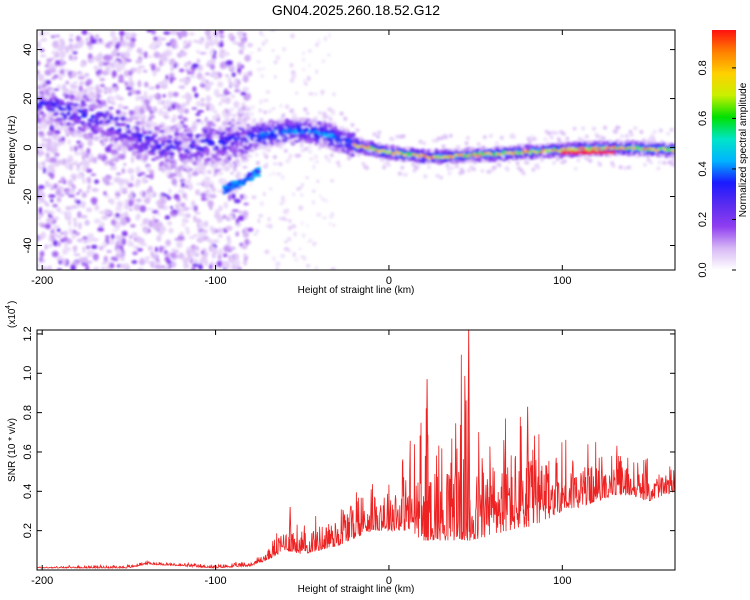 The height and width of the screenshot is (600, 750). Describe the element at coordinates (42, 581) in the screenshot. I see `snr-x-tick-label: -200` at that location.